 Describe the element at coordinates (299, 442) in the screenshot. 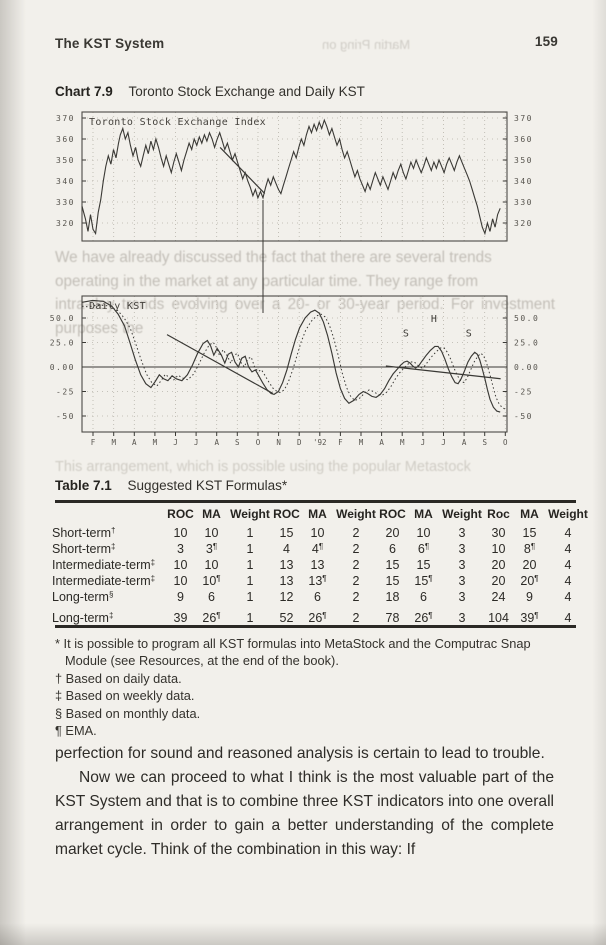

I see `x-axis-month-label: D` at that location.